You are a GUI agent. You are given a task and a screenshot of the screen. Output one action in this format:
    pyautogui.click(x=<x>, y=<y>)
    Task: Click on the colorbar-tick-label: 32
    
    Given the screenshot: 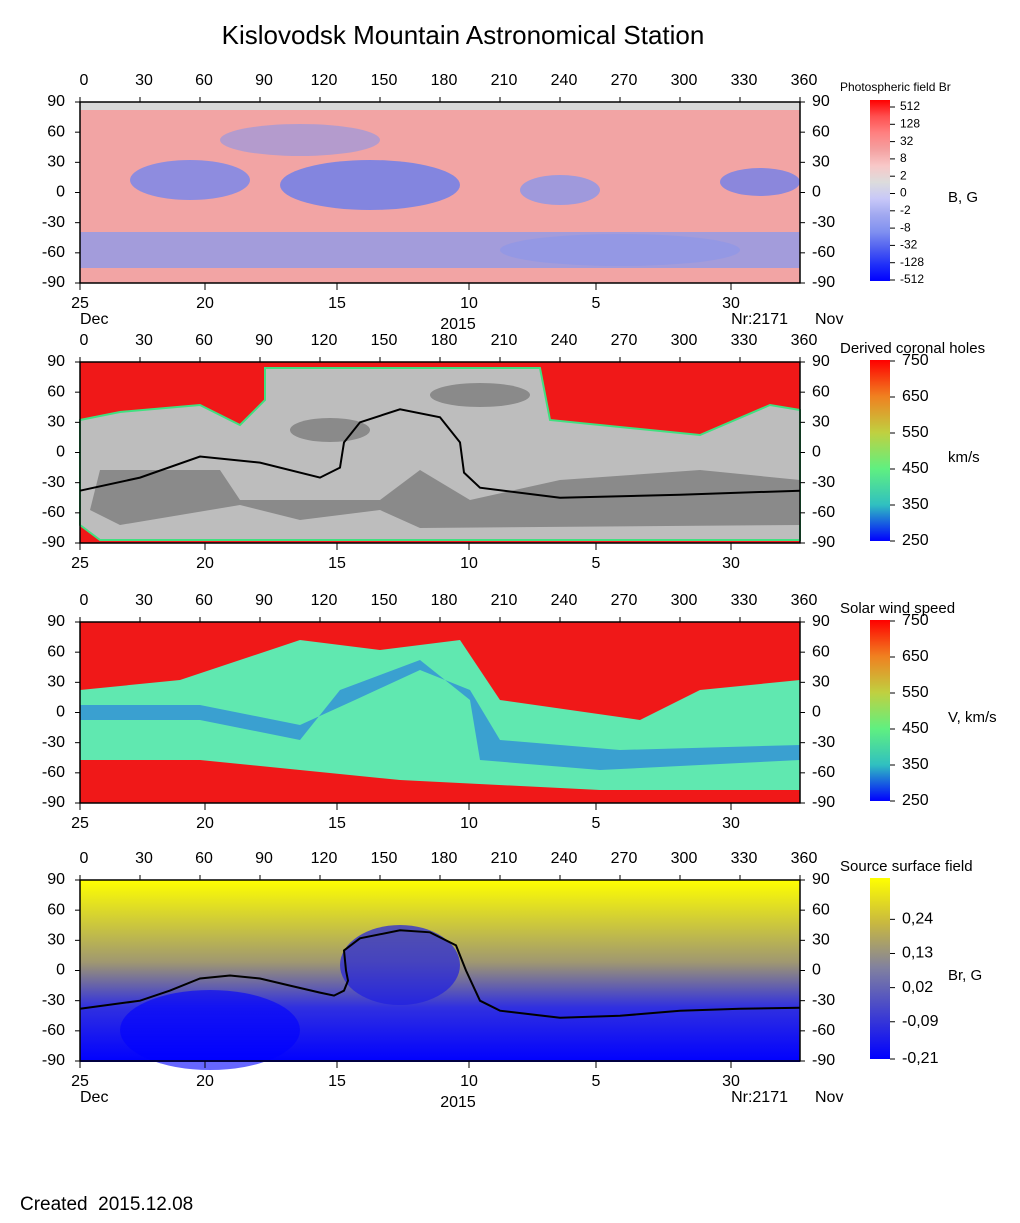 What is the action you would take?
    pyautogui.click(x=907, y=141)
    